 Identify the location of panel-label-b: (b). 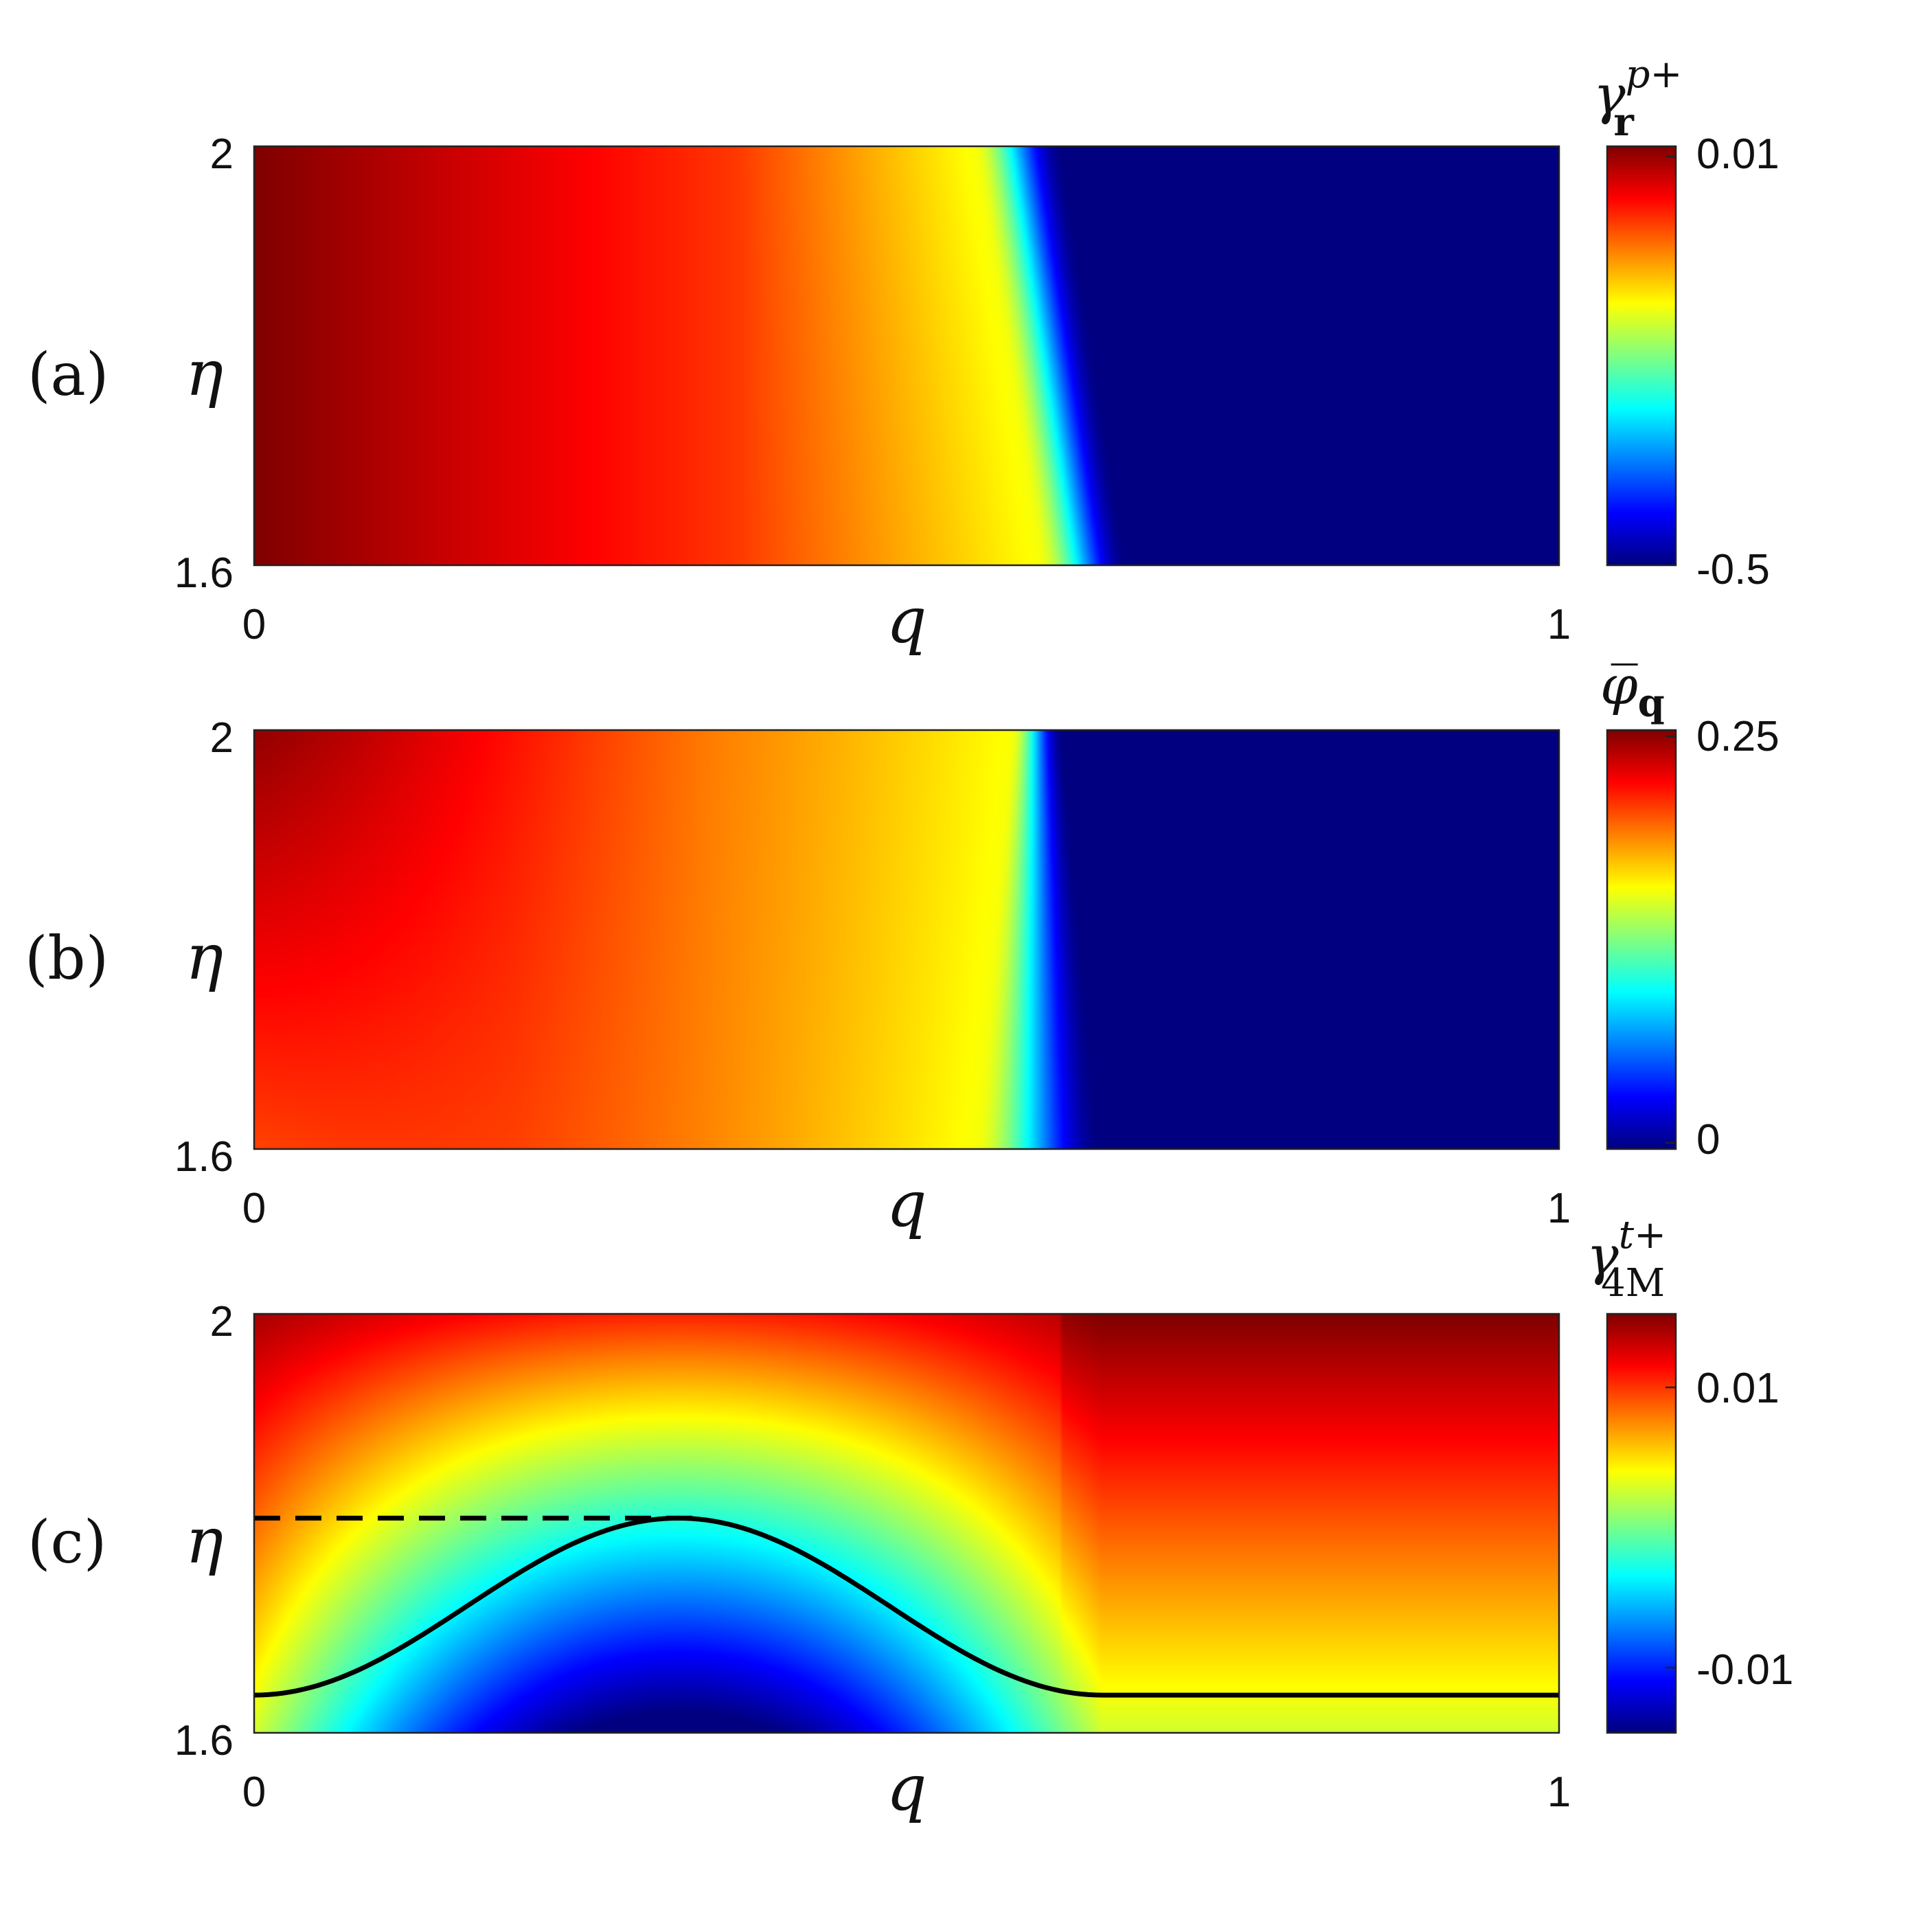
(67, 958).